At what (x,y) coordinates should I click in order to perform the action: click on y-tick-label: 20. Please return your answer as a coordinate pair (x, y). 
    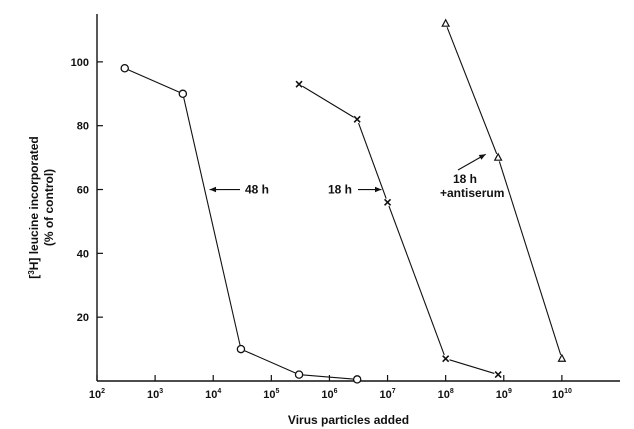
    Looking at the image, I should click on (83, 318).